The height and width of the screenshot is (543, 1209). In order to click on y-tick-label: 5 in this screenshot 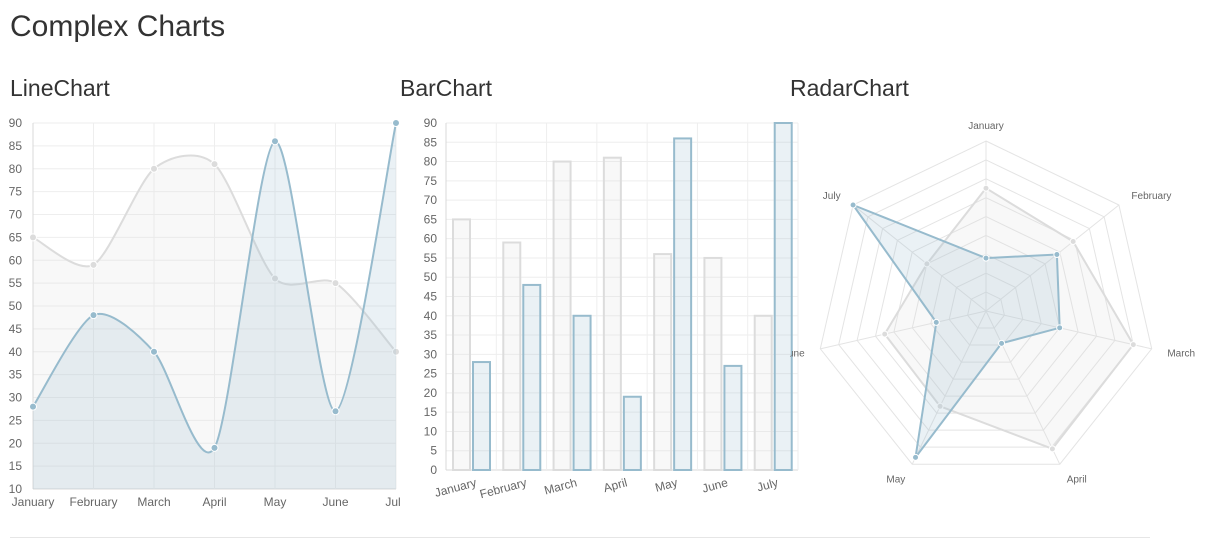, I will do `click(433, 451)`.